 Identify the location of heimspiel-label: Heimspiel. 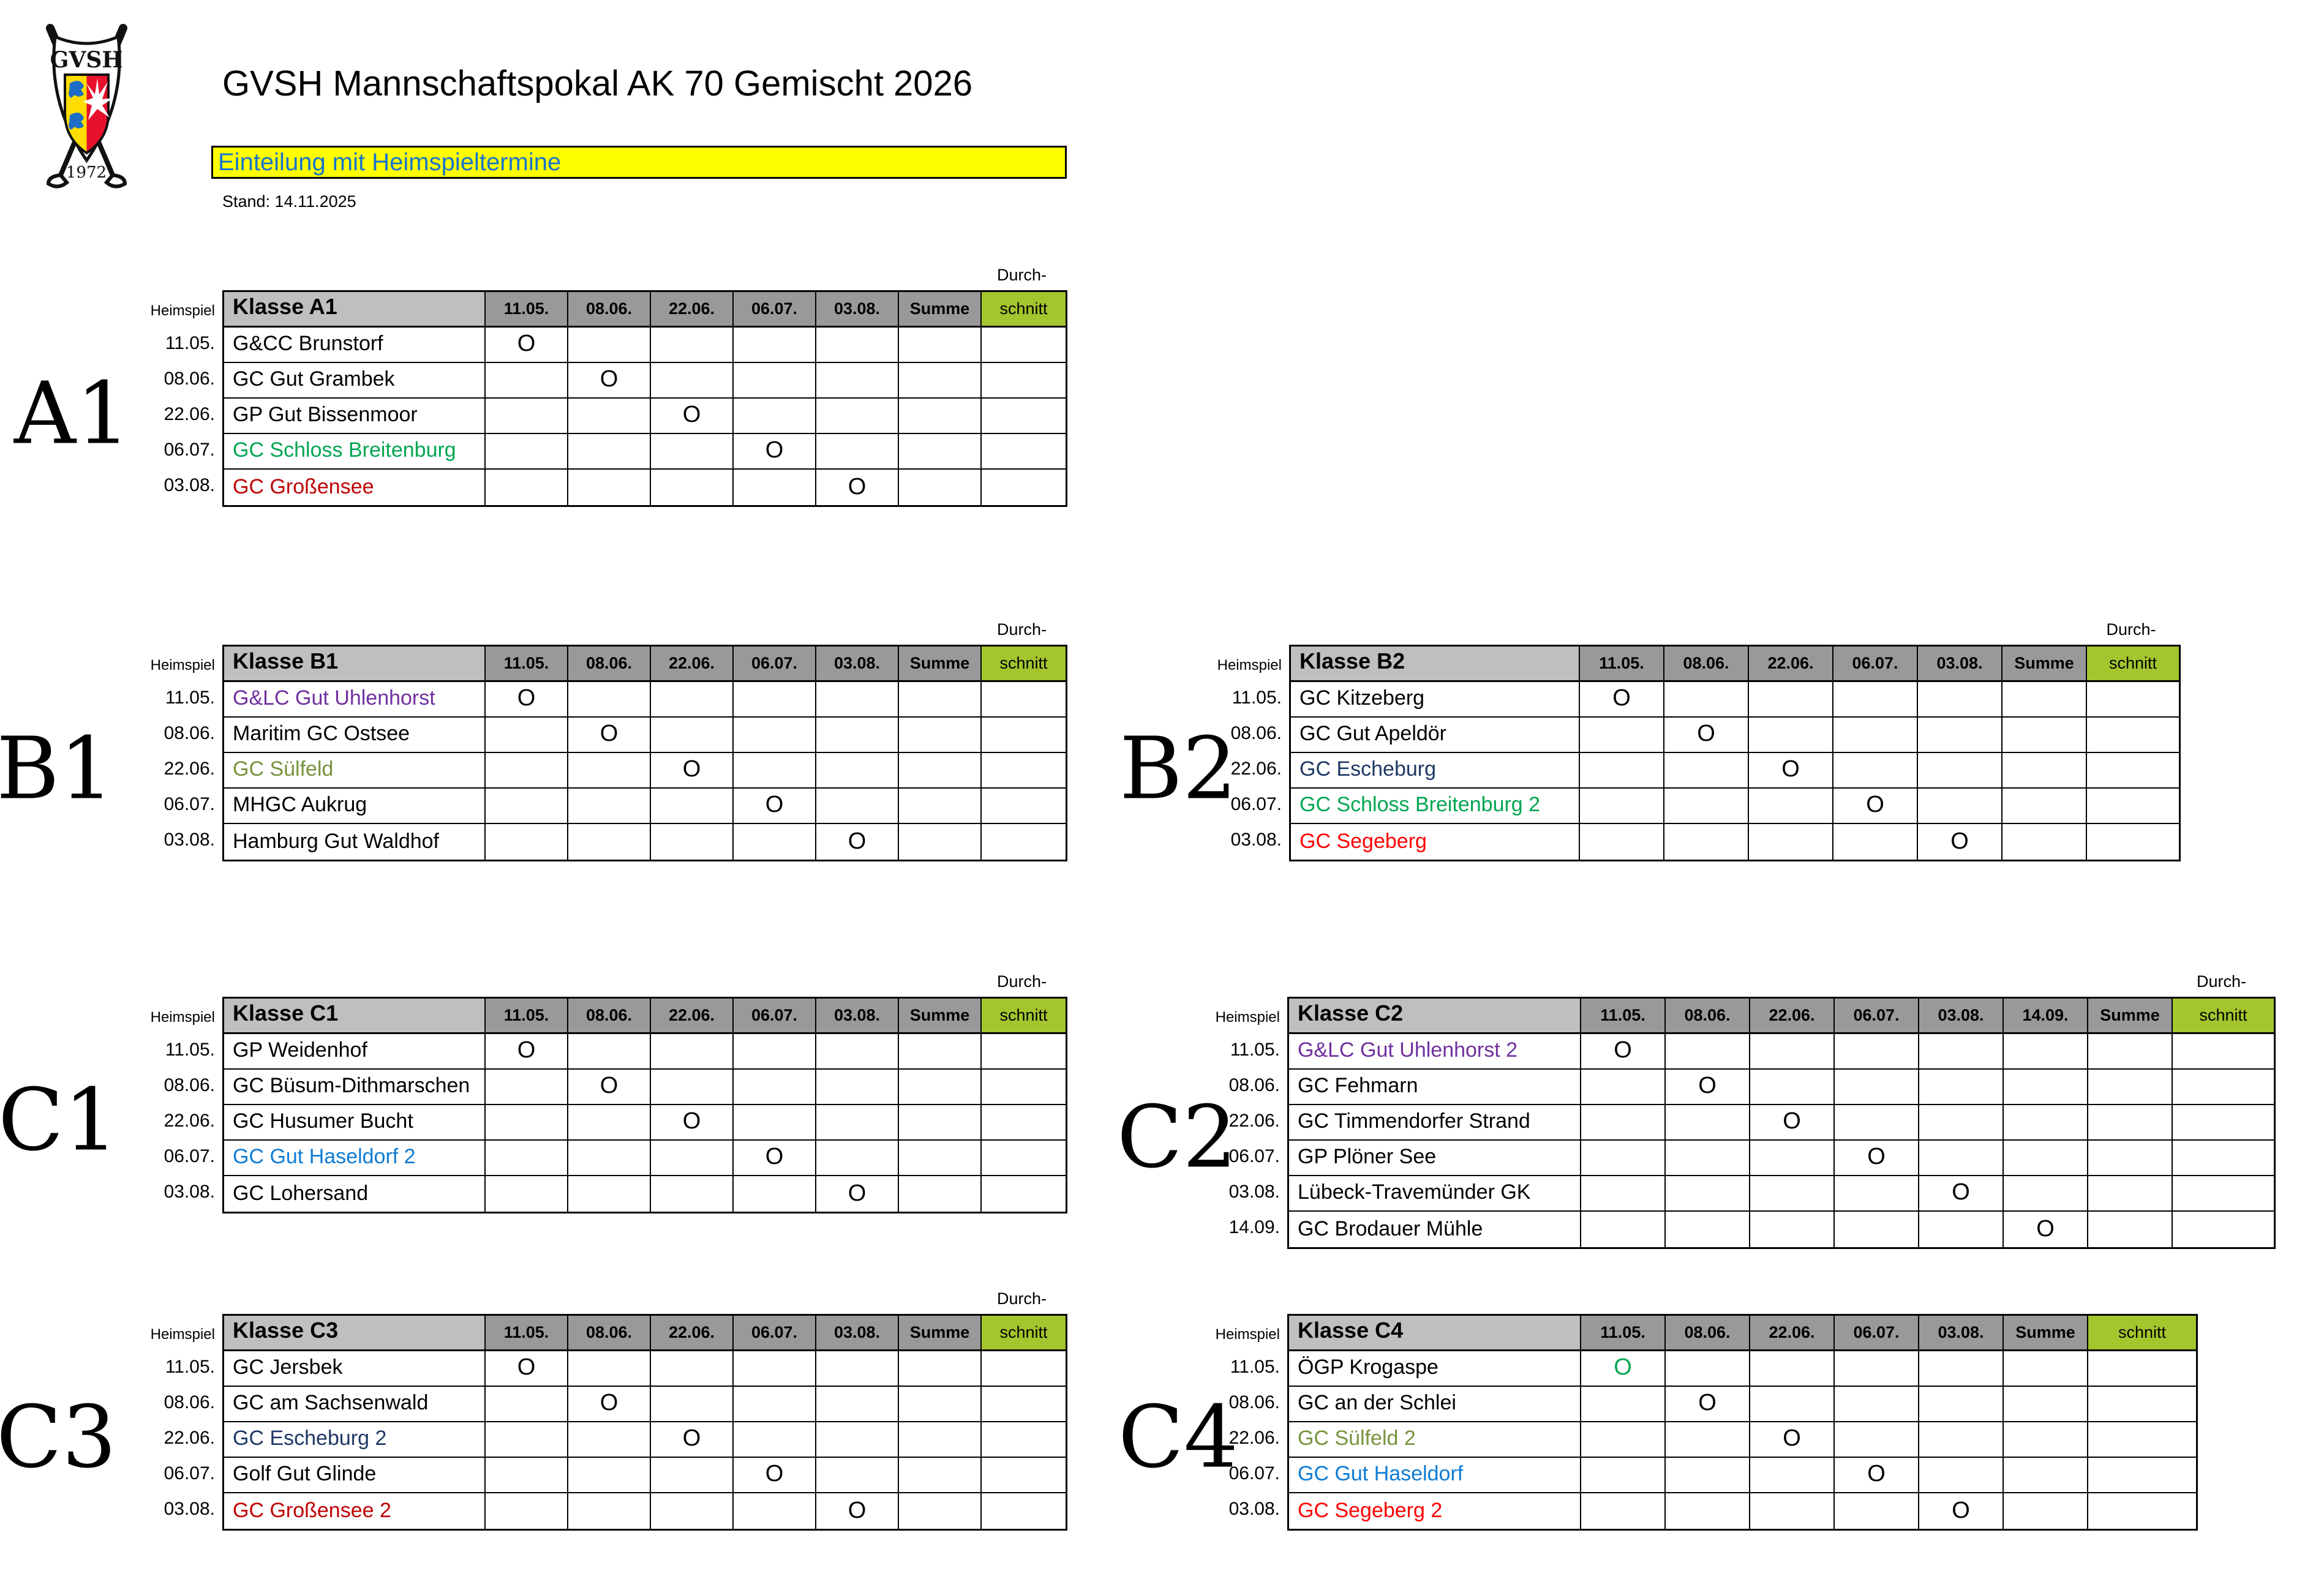
(1247, 1335).